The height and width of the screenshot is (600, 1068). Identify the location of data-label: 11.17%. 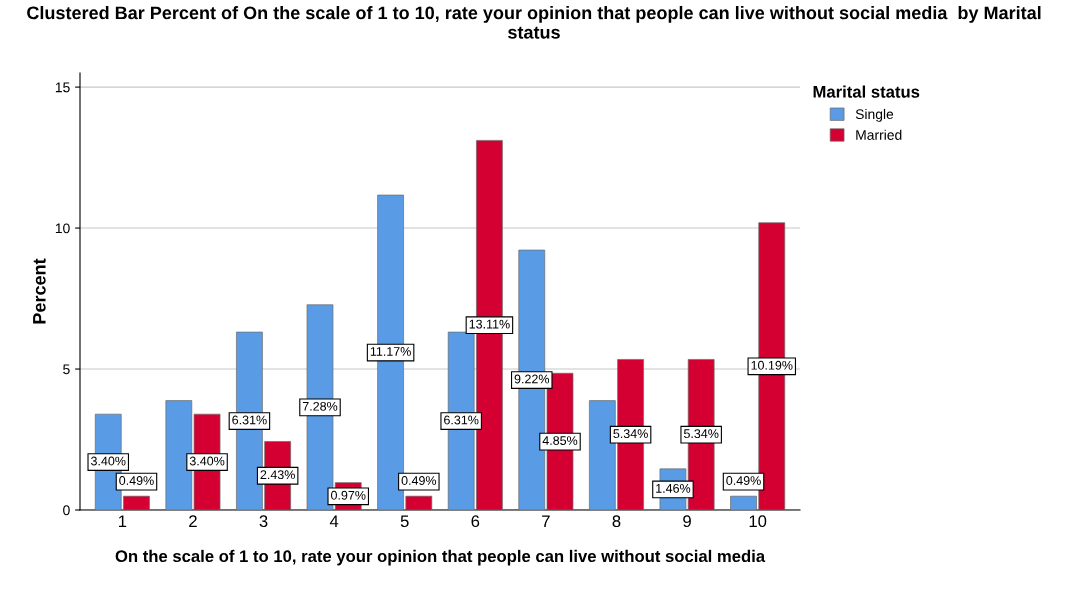
(390, 351).